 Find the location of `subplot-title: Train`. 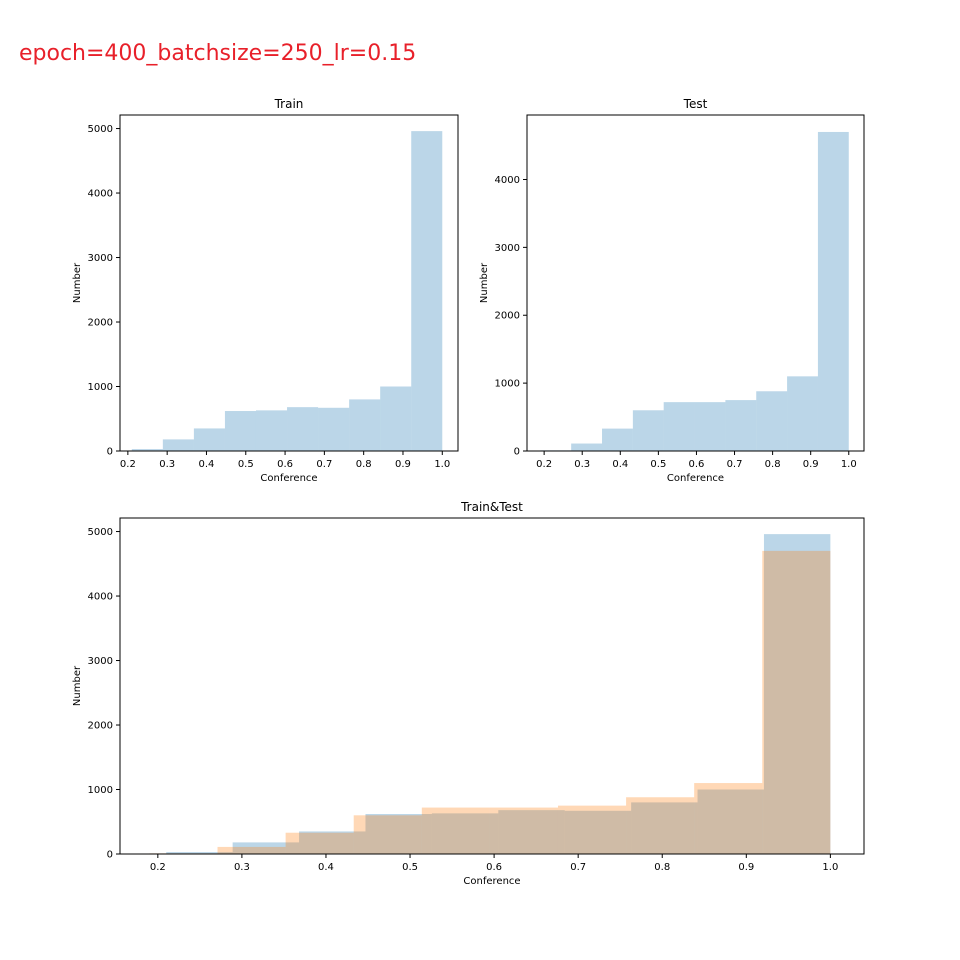

subplot-title: Train is located at coordinates (289, 104).